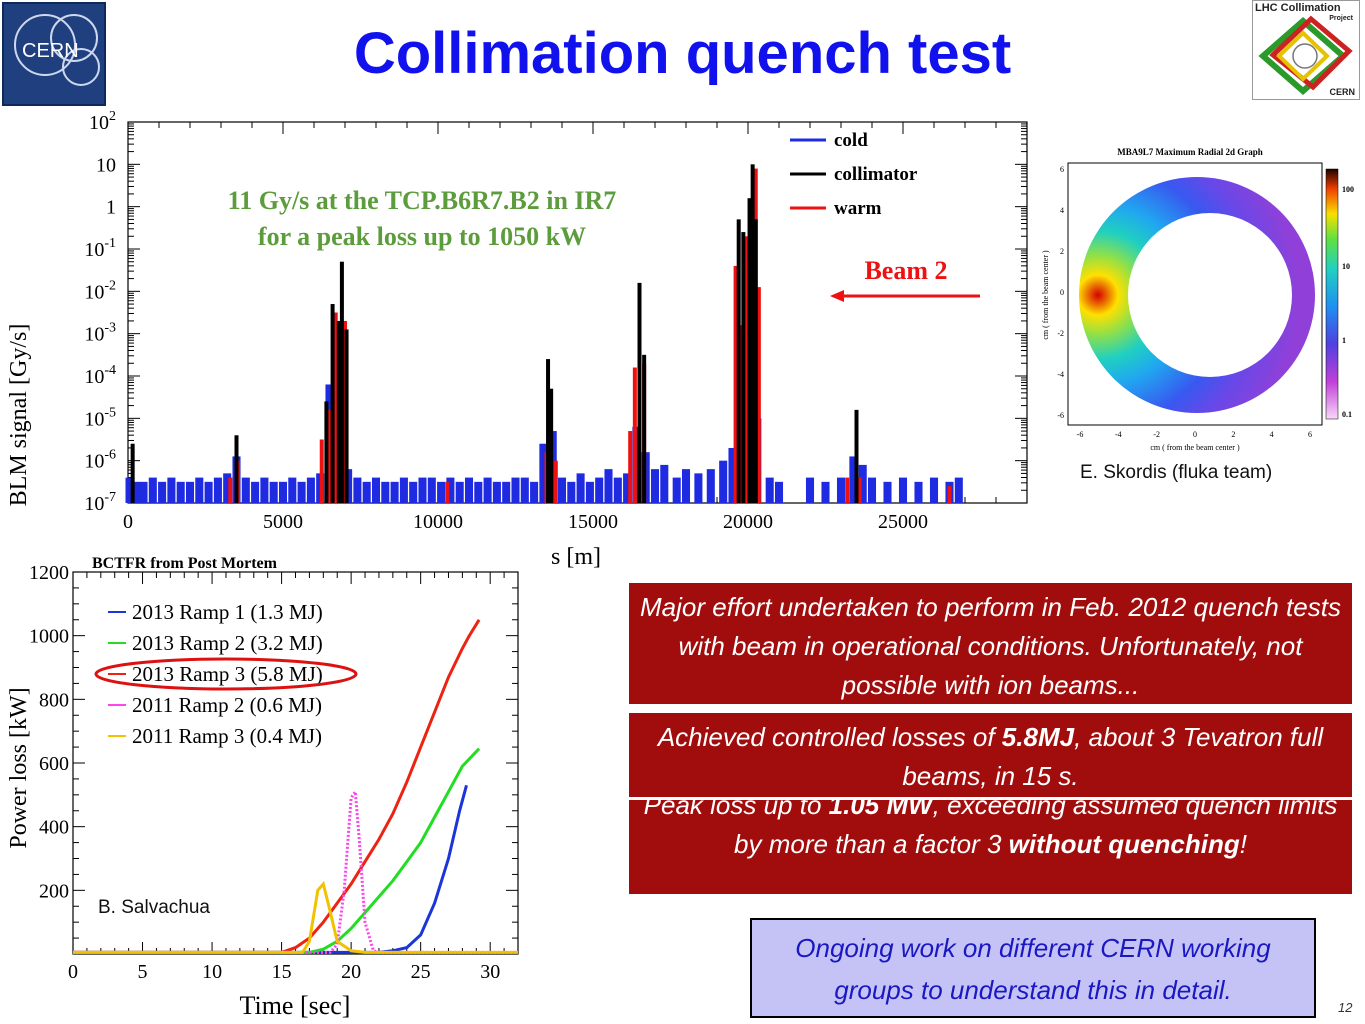 The image size is (1365, 1024). What do you see at coordinates (50, 51) in the screenshot?
I see `cern-logo-text: CERN` at bounding box center [50, 51].